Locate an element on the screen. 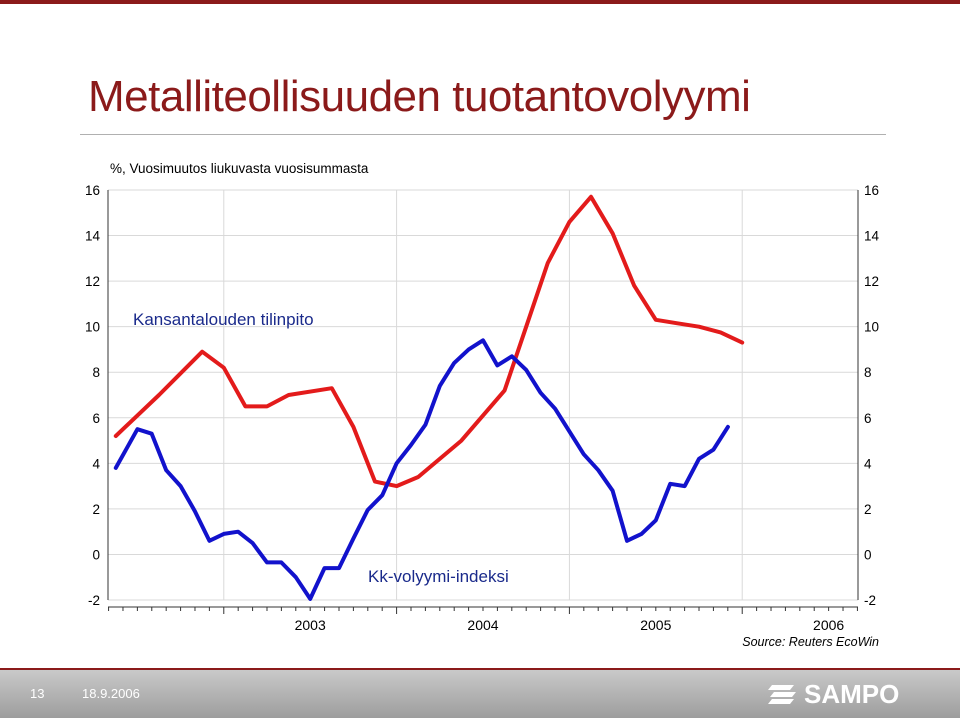 The height and width of the screenshot is (718, 960). slide-title: Metalliteollisuuden tuotantovolyymi is located at coordinates (419, 96).